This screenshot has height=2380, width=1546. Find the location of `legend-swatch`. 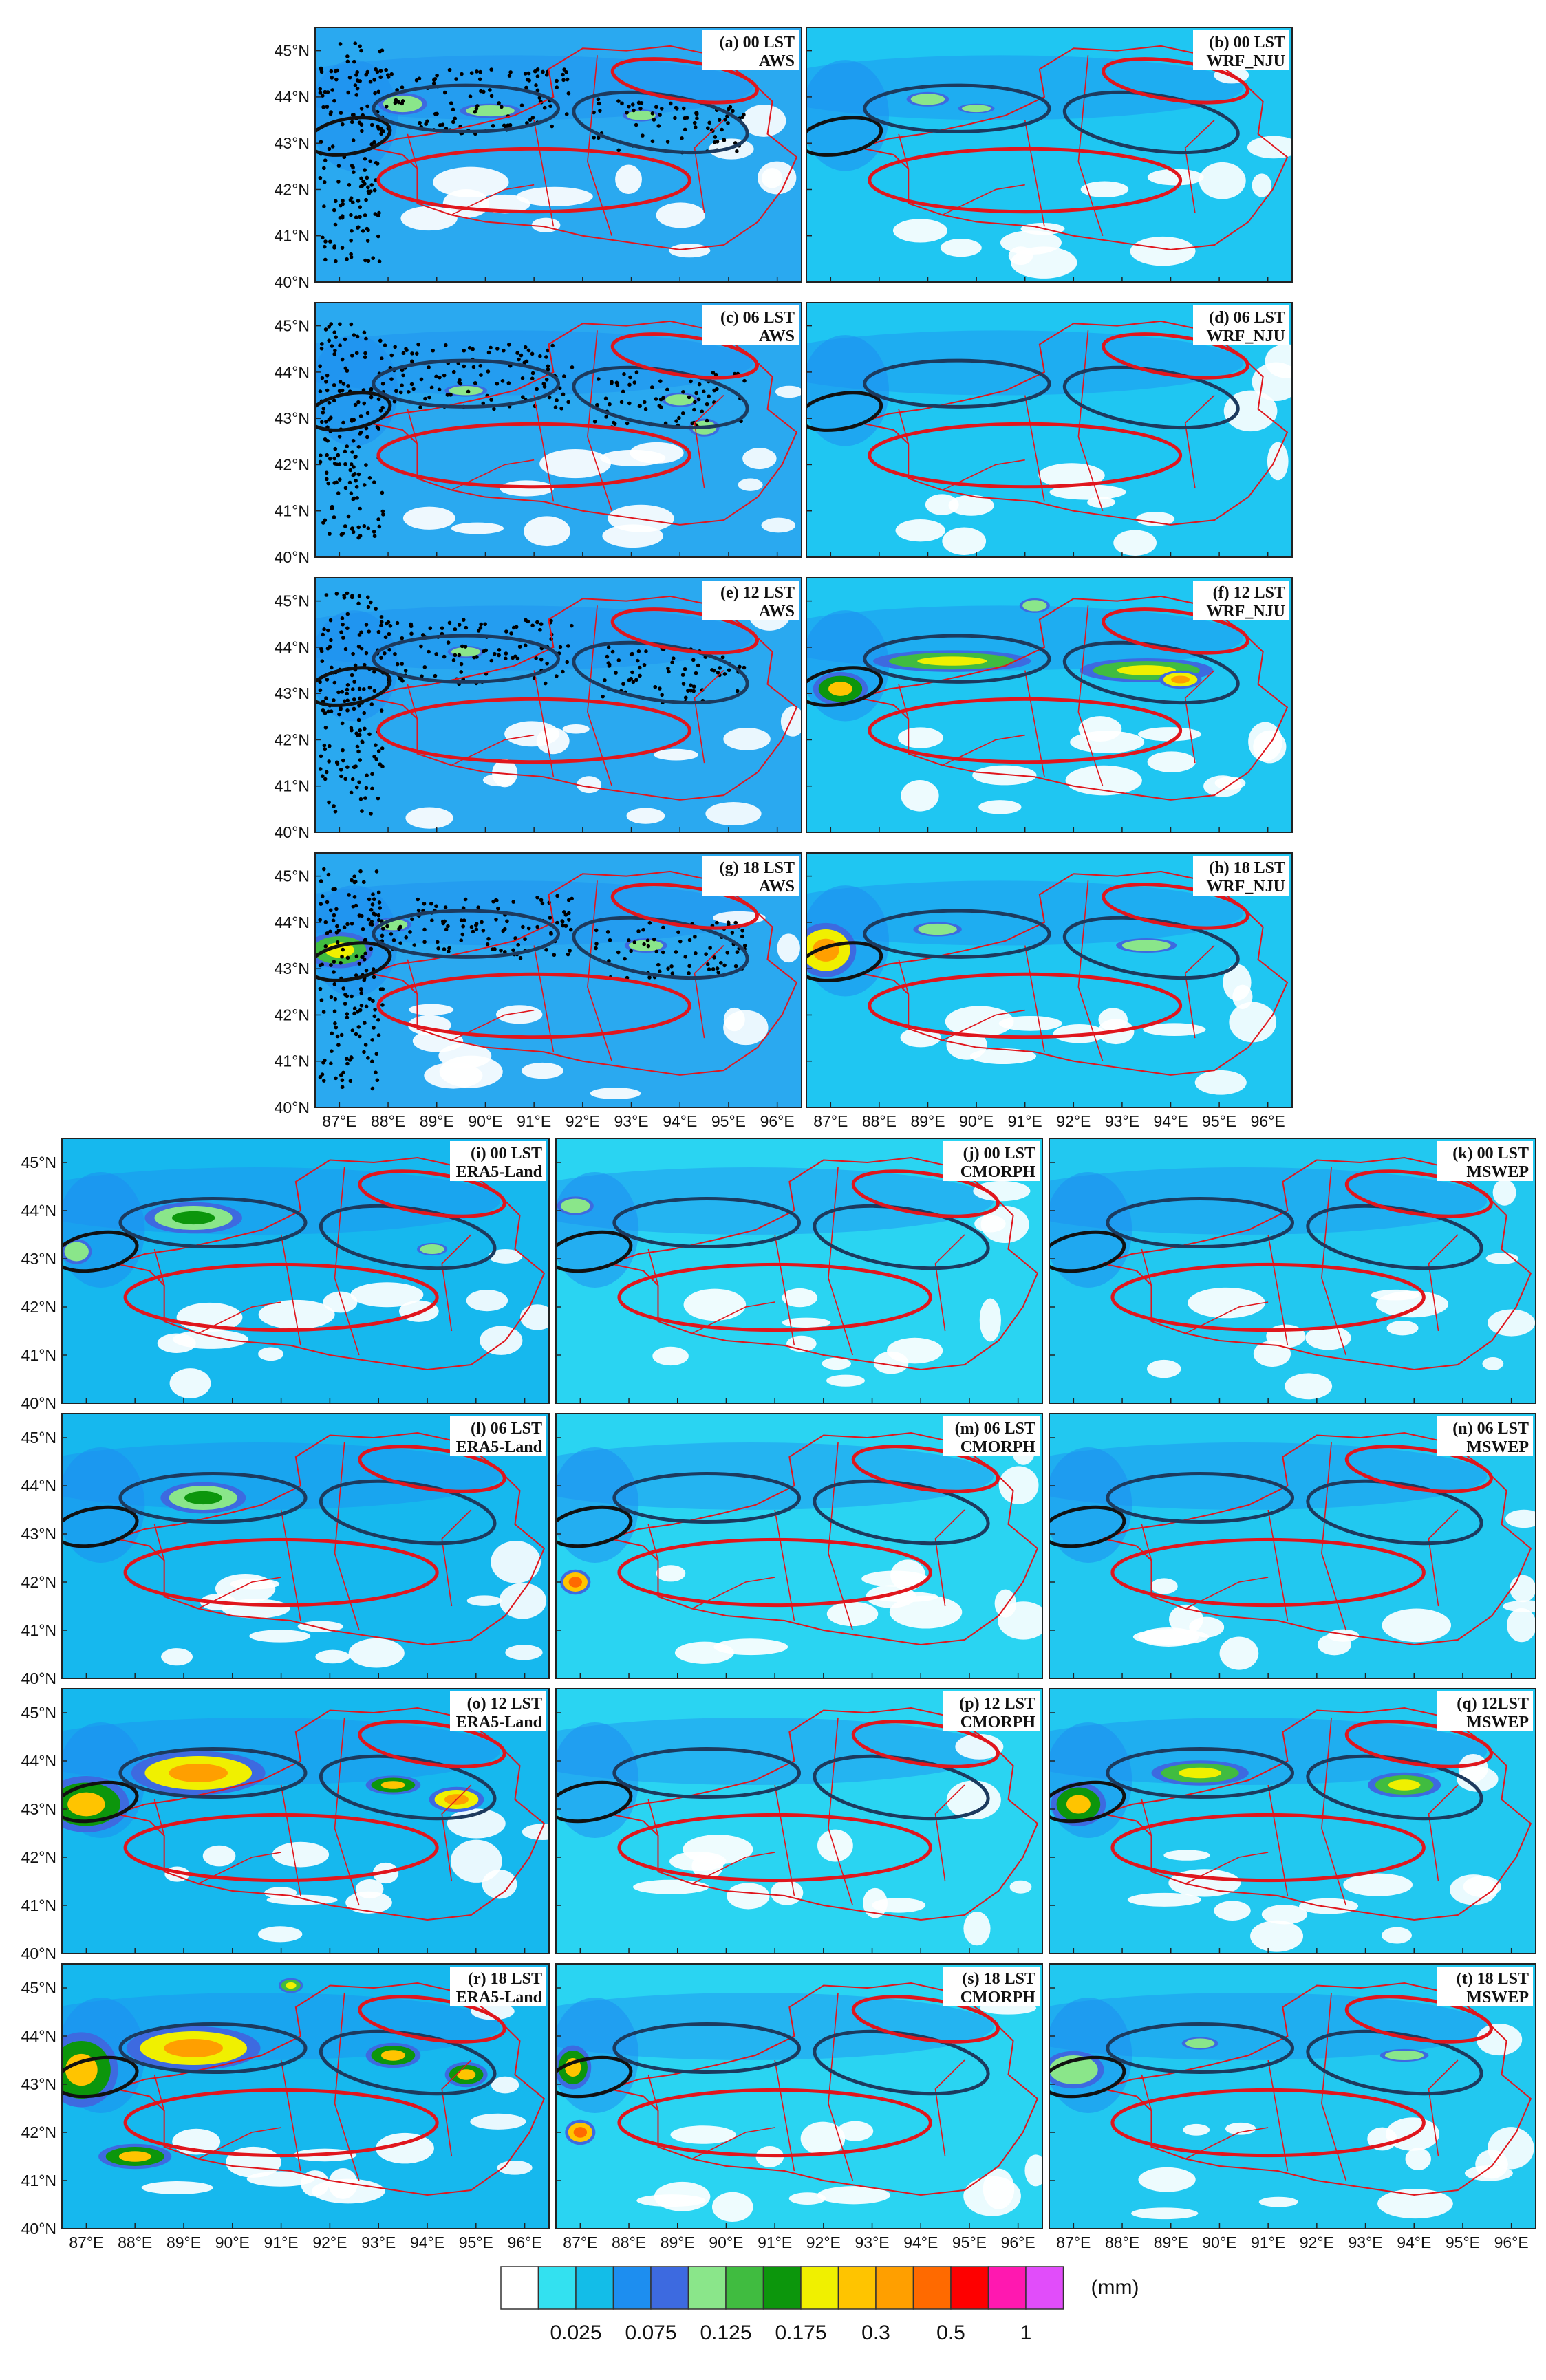

legend-swatch is located at coordinates (707, 2288).